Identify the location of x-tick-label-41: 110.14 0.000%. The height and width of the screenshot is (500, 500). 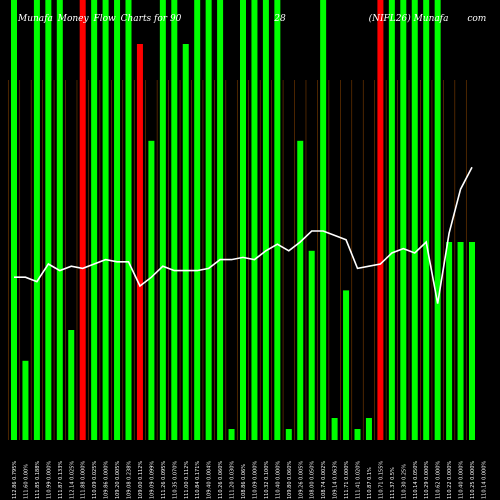
(484, 480).